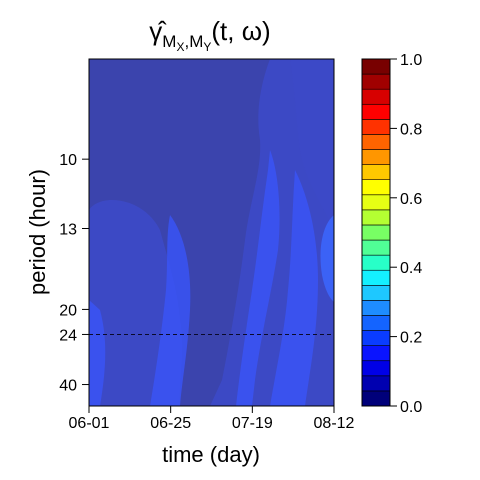 This screenshot has width=480, height=480. Describe the element at coordinates (207, 47) in the screenshot. I see `title-subscript-y: Y` at that location.